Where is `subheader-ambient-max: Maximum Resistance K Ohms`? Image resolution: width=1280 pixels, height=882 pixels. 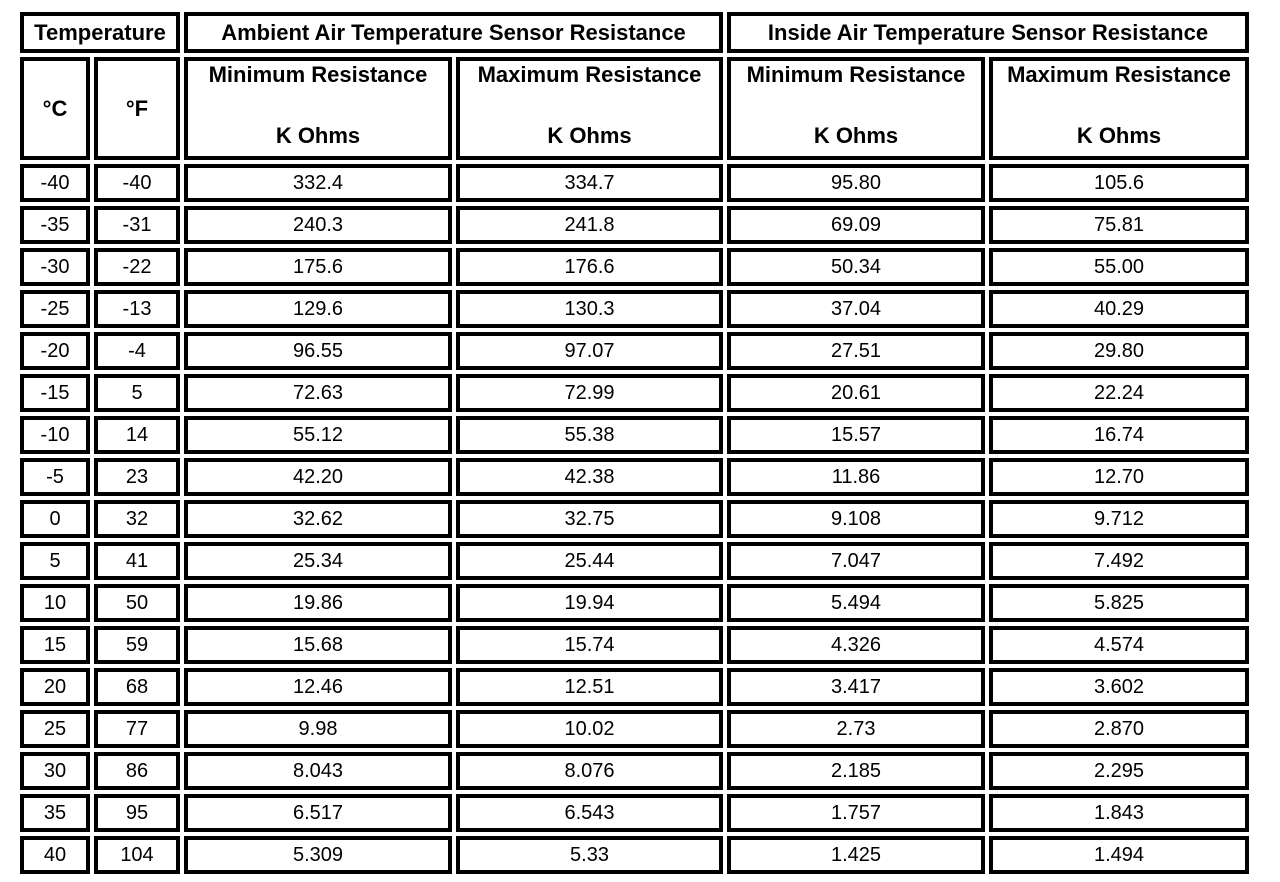 subheader-ambient-max: Maximum Resistance K Ohms is located at coordinates (589, 108).